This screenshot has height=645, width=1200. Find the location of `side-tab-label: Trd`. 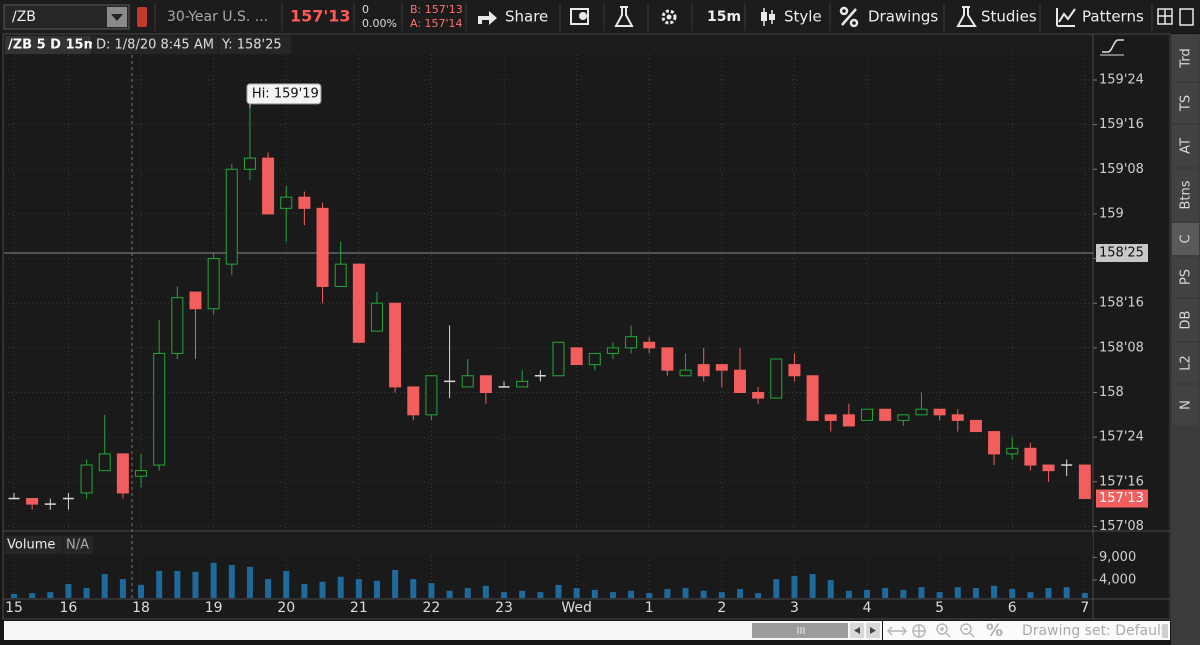

side-tab-label: Trd is located at coordinates (1186, 58).